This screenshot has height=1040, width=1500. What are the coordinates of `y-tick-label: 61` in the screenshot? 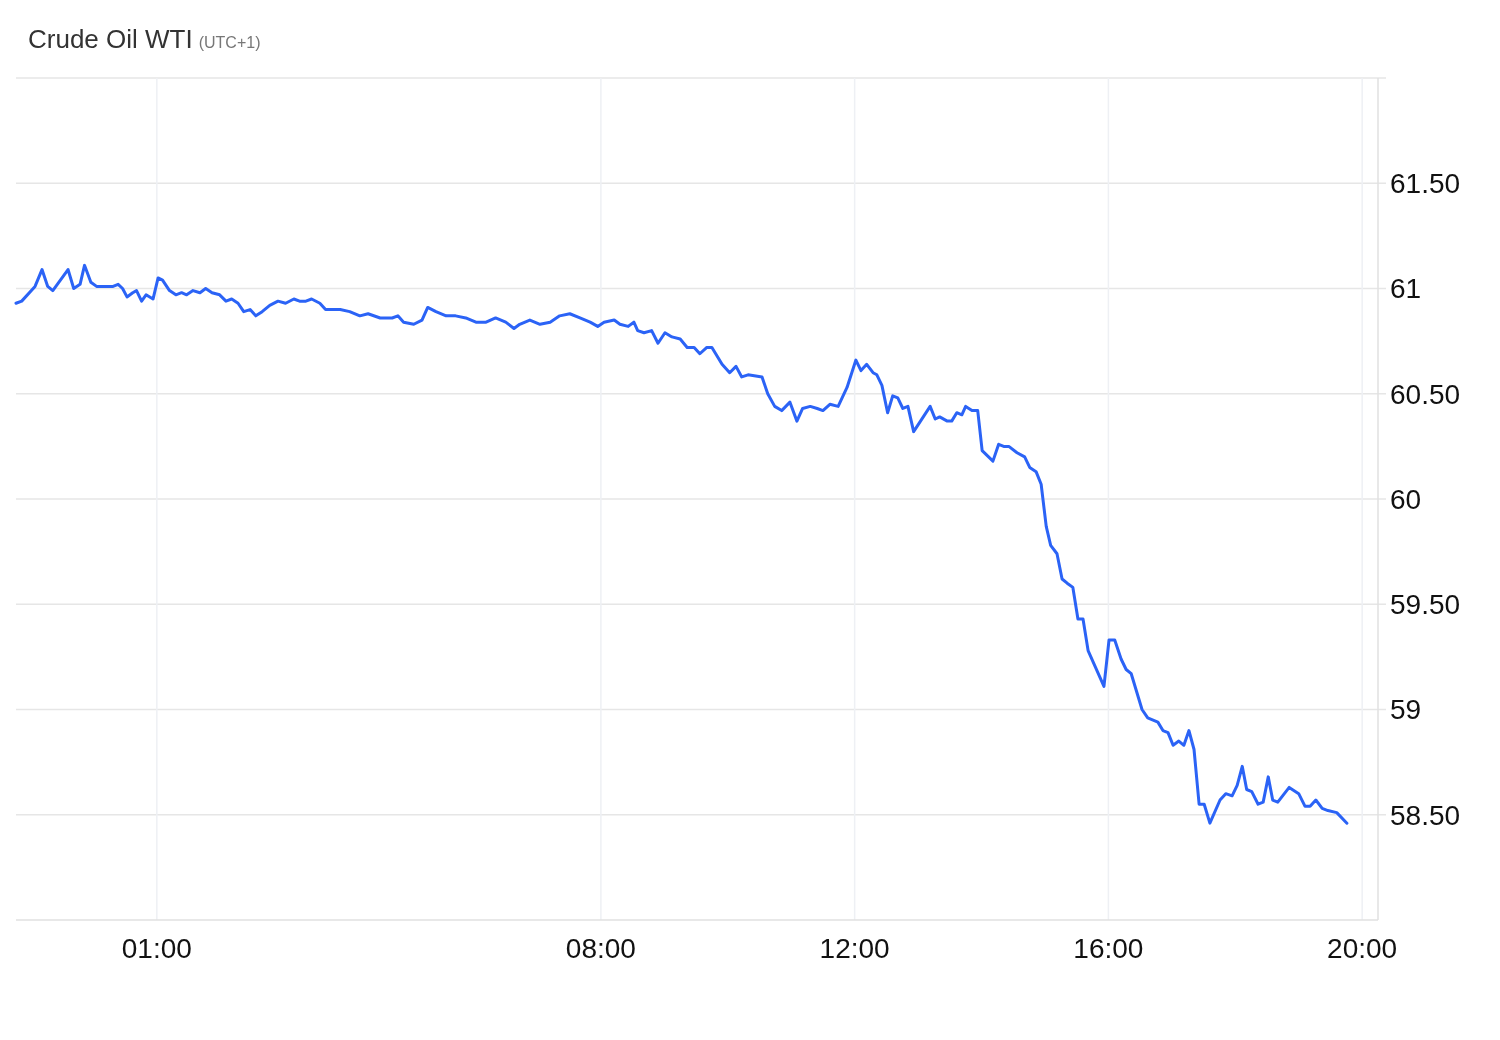 It's located at (1406, 289).